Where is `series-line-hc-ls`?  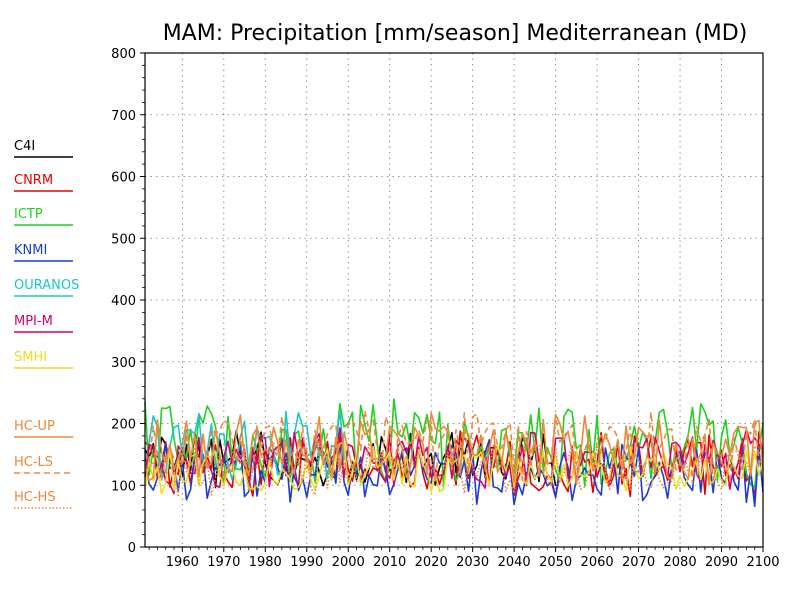 series-line-hc-ls is located at coordinates (454, 447).